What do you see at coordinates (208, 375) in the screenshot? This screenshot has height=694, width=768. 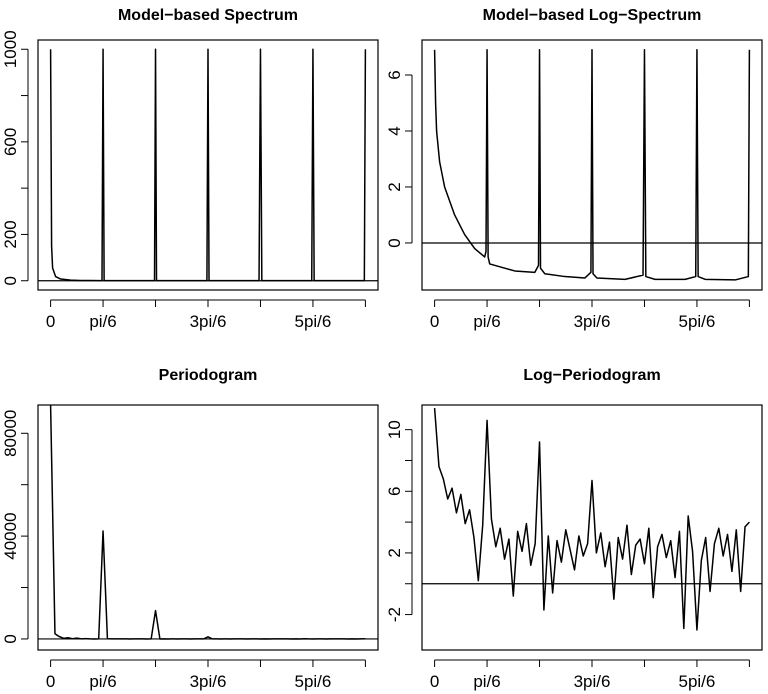 I see `chart-title: Periodogram` at bounding box center [208, 375].